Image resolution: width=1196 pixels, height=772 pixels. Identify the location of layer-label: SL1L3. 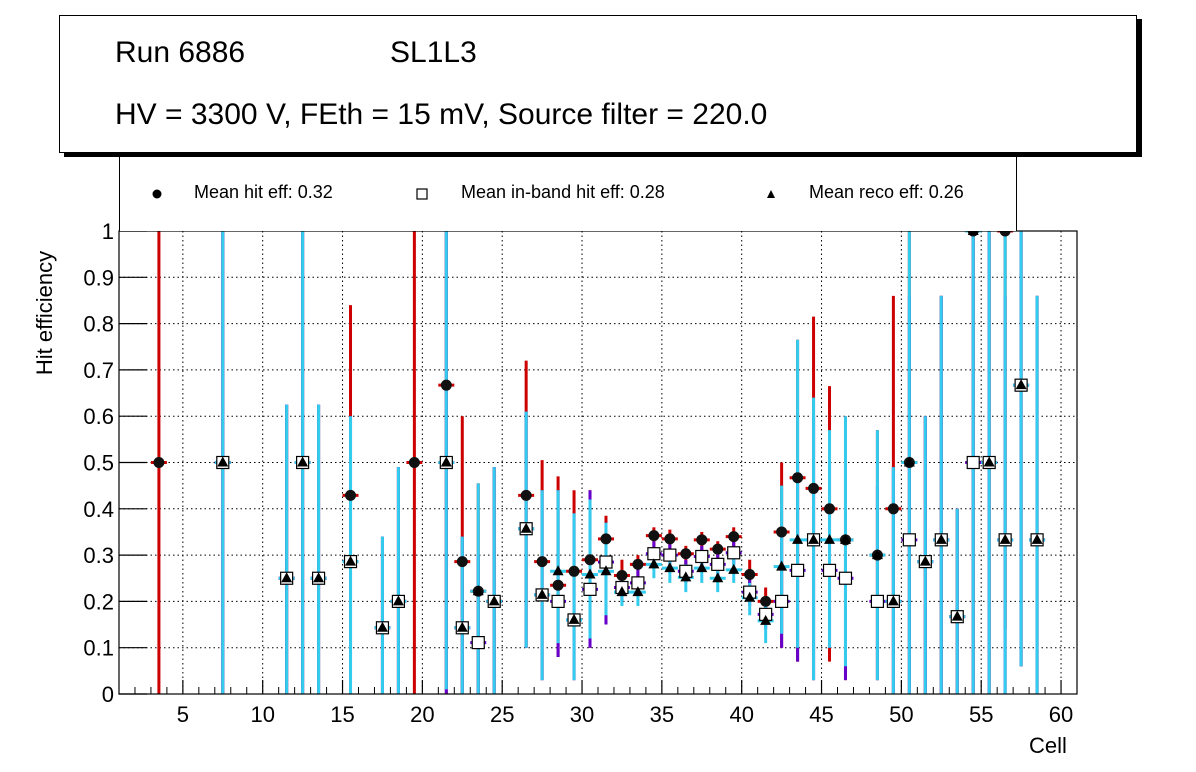
(433, 52).